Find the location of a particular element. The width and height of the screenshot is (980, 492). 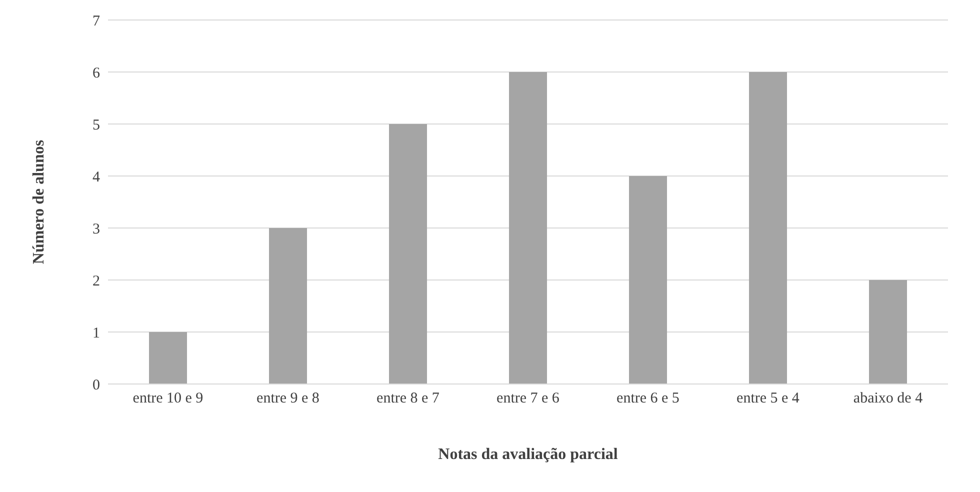

x-tick-label: entre 8 e 7 is located at coordinates (408, 398).